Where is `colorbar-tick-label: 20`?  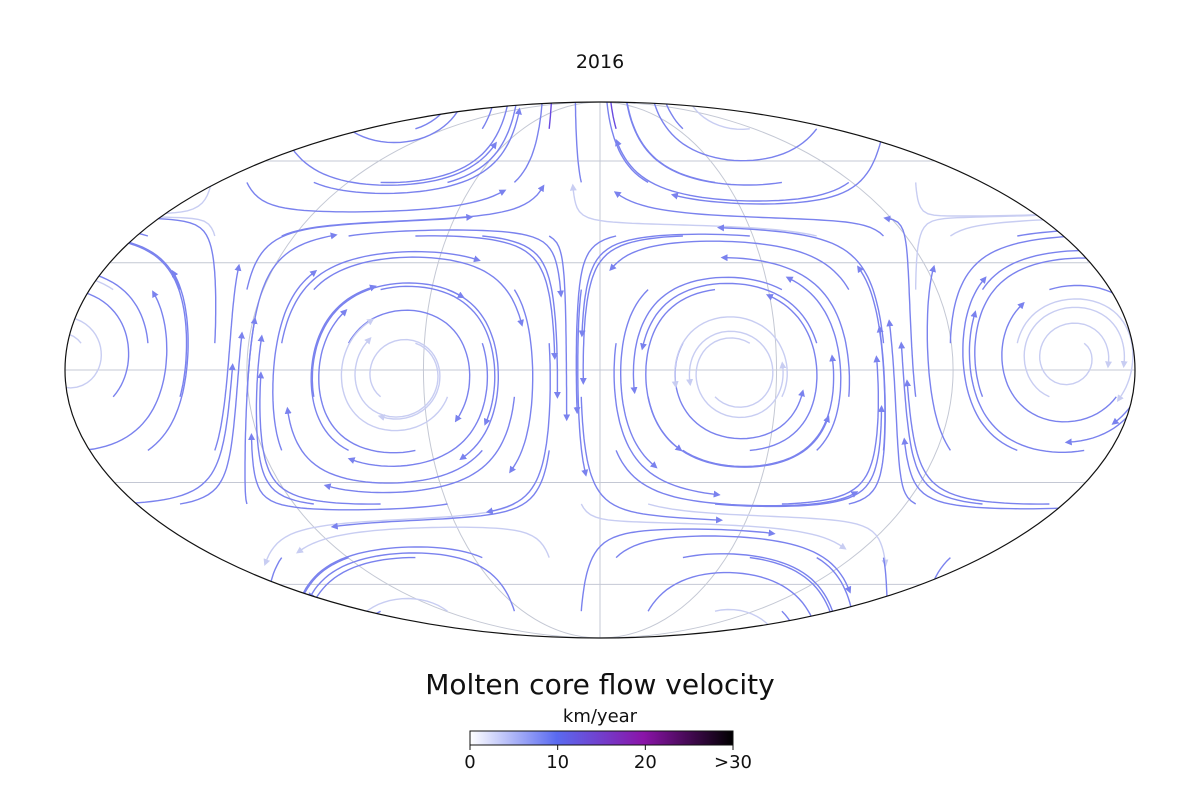
colorbar-tick-label: 20 is located at coordinates (645, 762).